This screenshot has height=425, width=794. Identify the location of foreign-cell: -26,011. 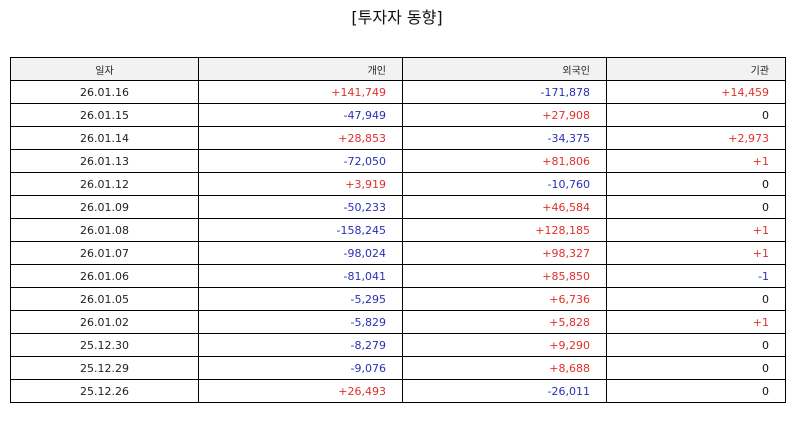
(504, 391).